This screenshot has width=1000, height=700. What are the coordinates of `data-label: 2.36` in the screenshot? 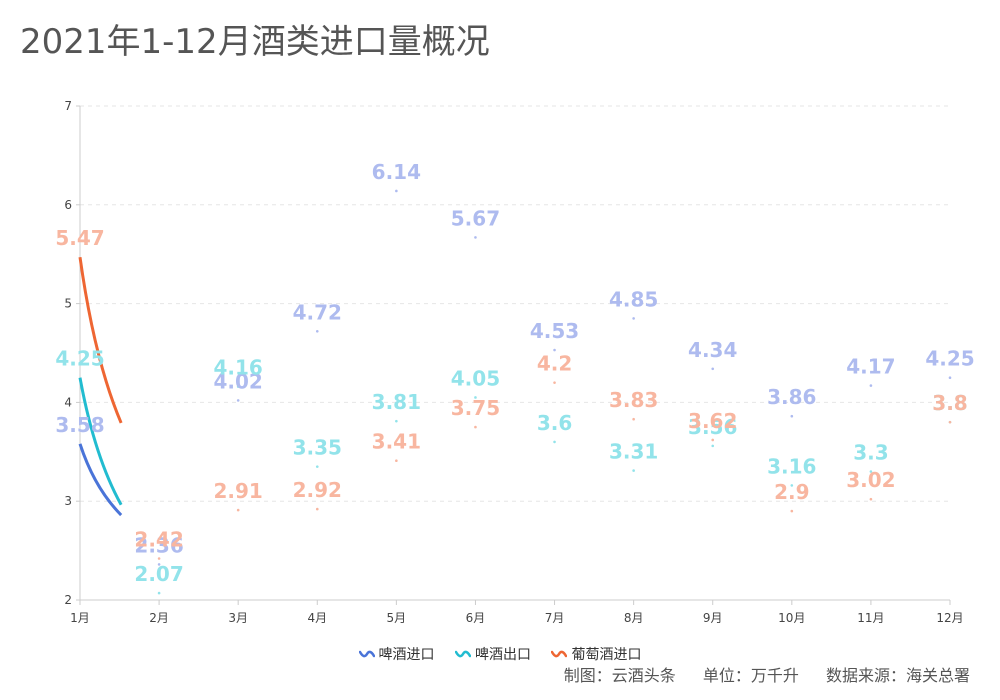 It's located at (158, 545).